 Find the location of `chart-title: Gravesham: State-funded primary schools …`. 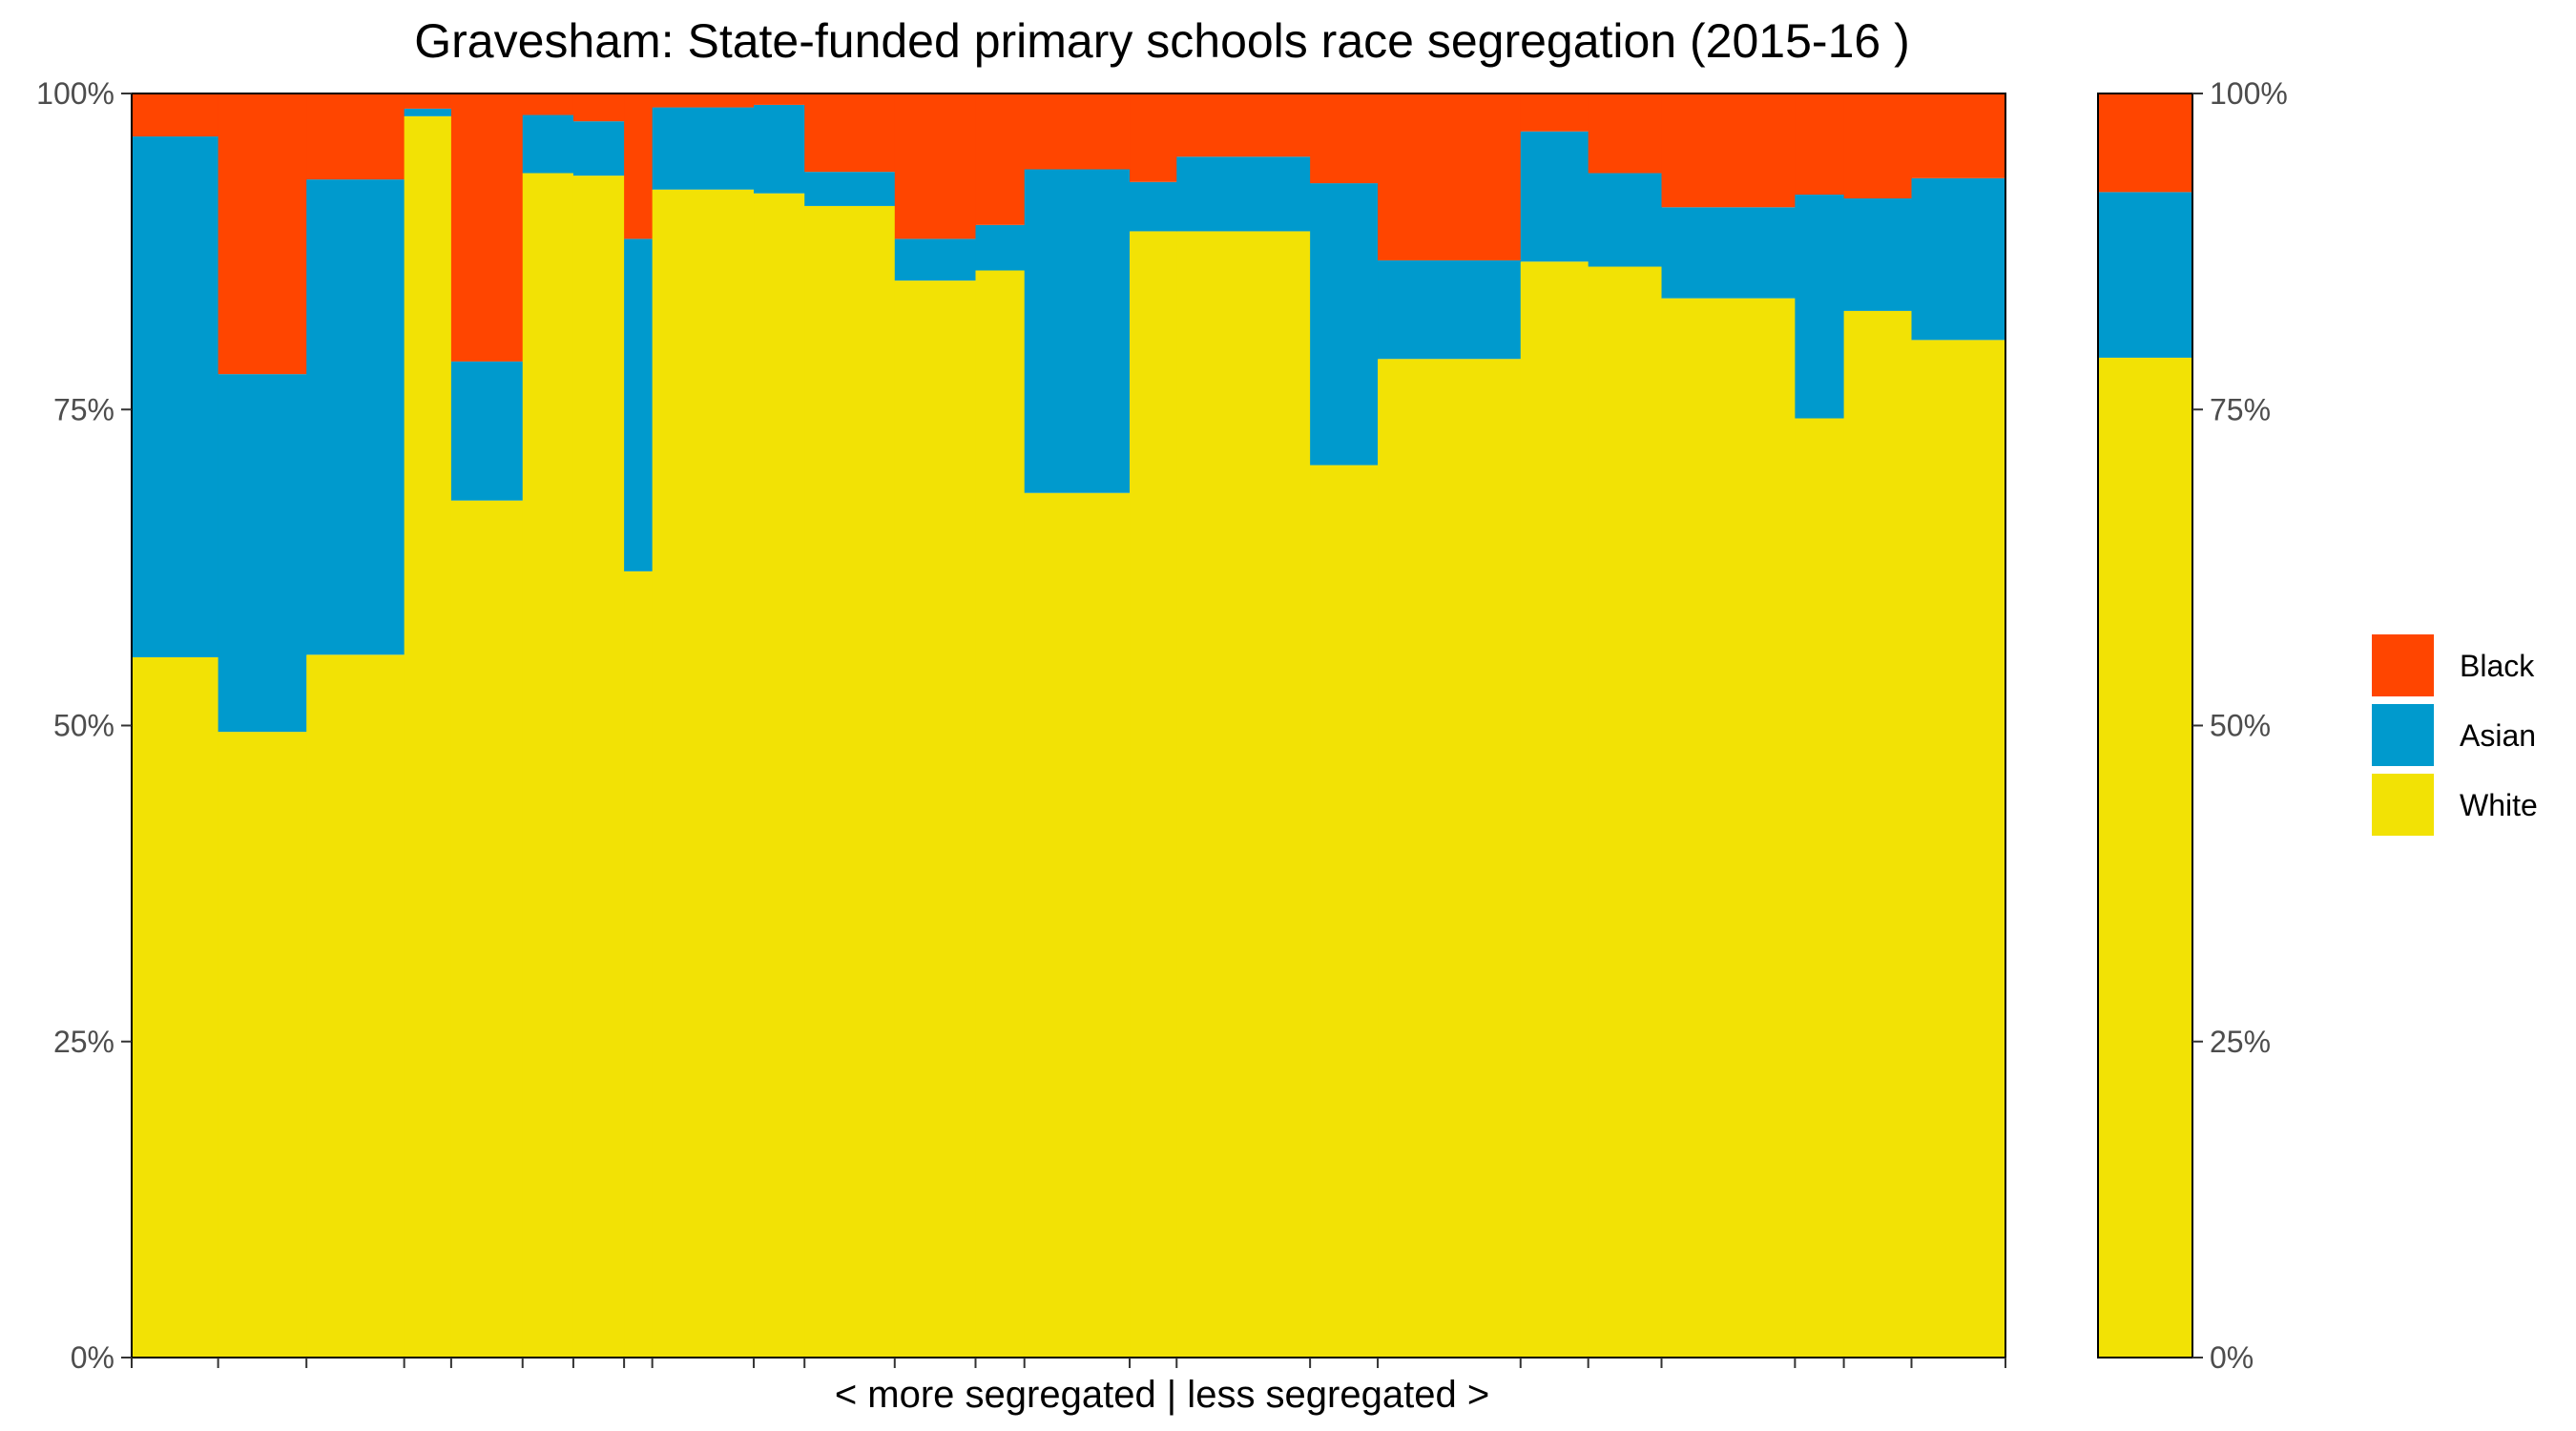

chart-title: Gravesham: State-funded primary schools … is located at coordinates (1161, 41).